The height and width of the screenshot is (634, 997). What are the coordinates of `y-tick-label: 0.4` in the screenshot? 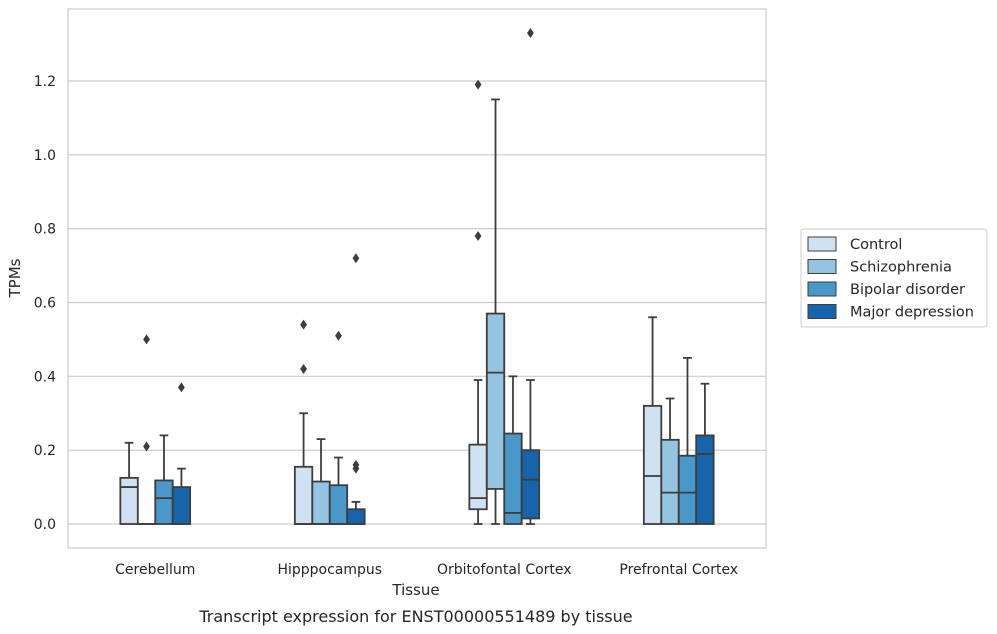 It's located at (45, 377).